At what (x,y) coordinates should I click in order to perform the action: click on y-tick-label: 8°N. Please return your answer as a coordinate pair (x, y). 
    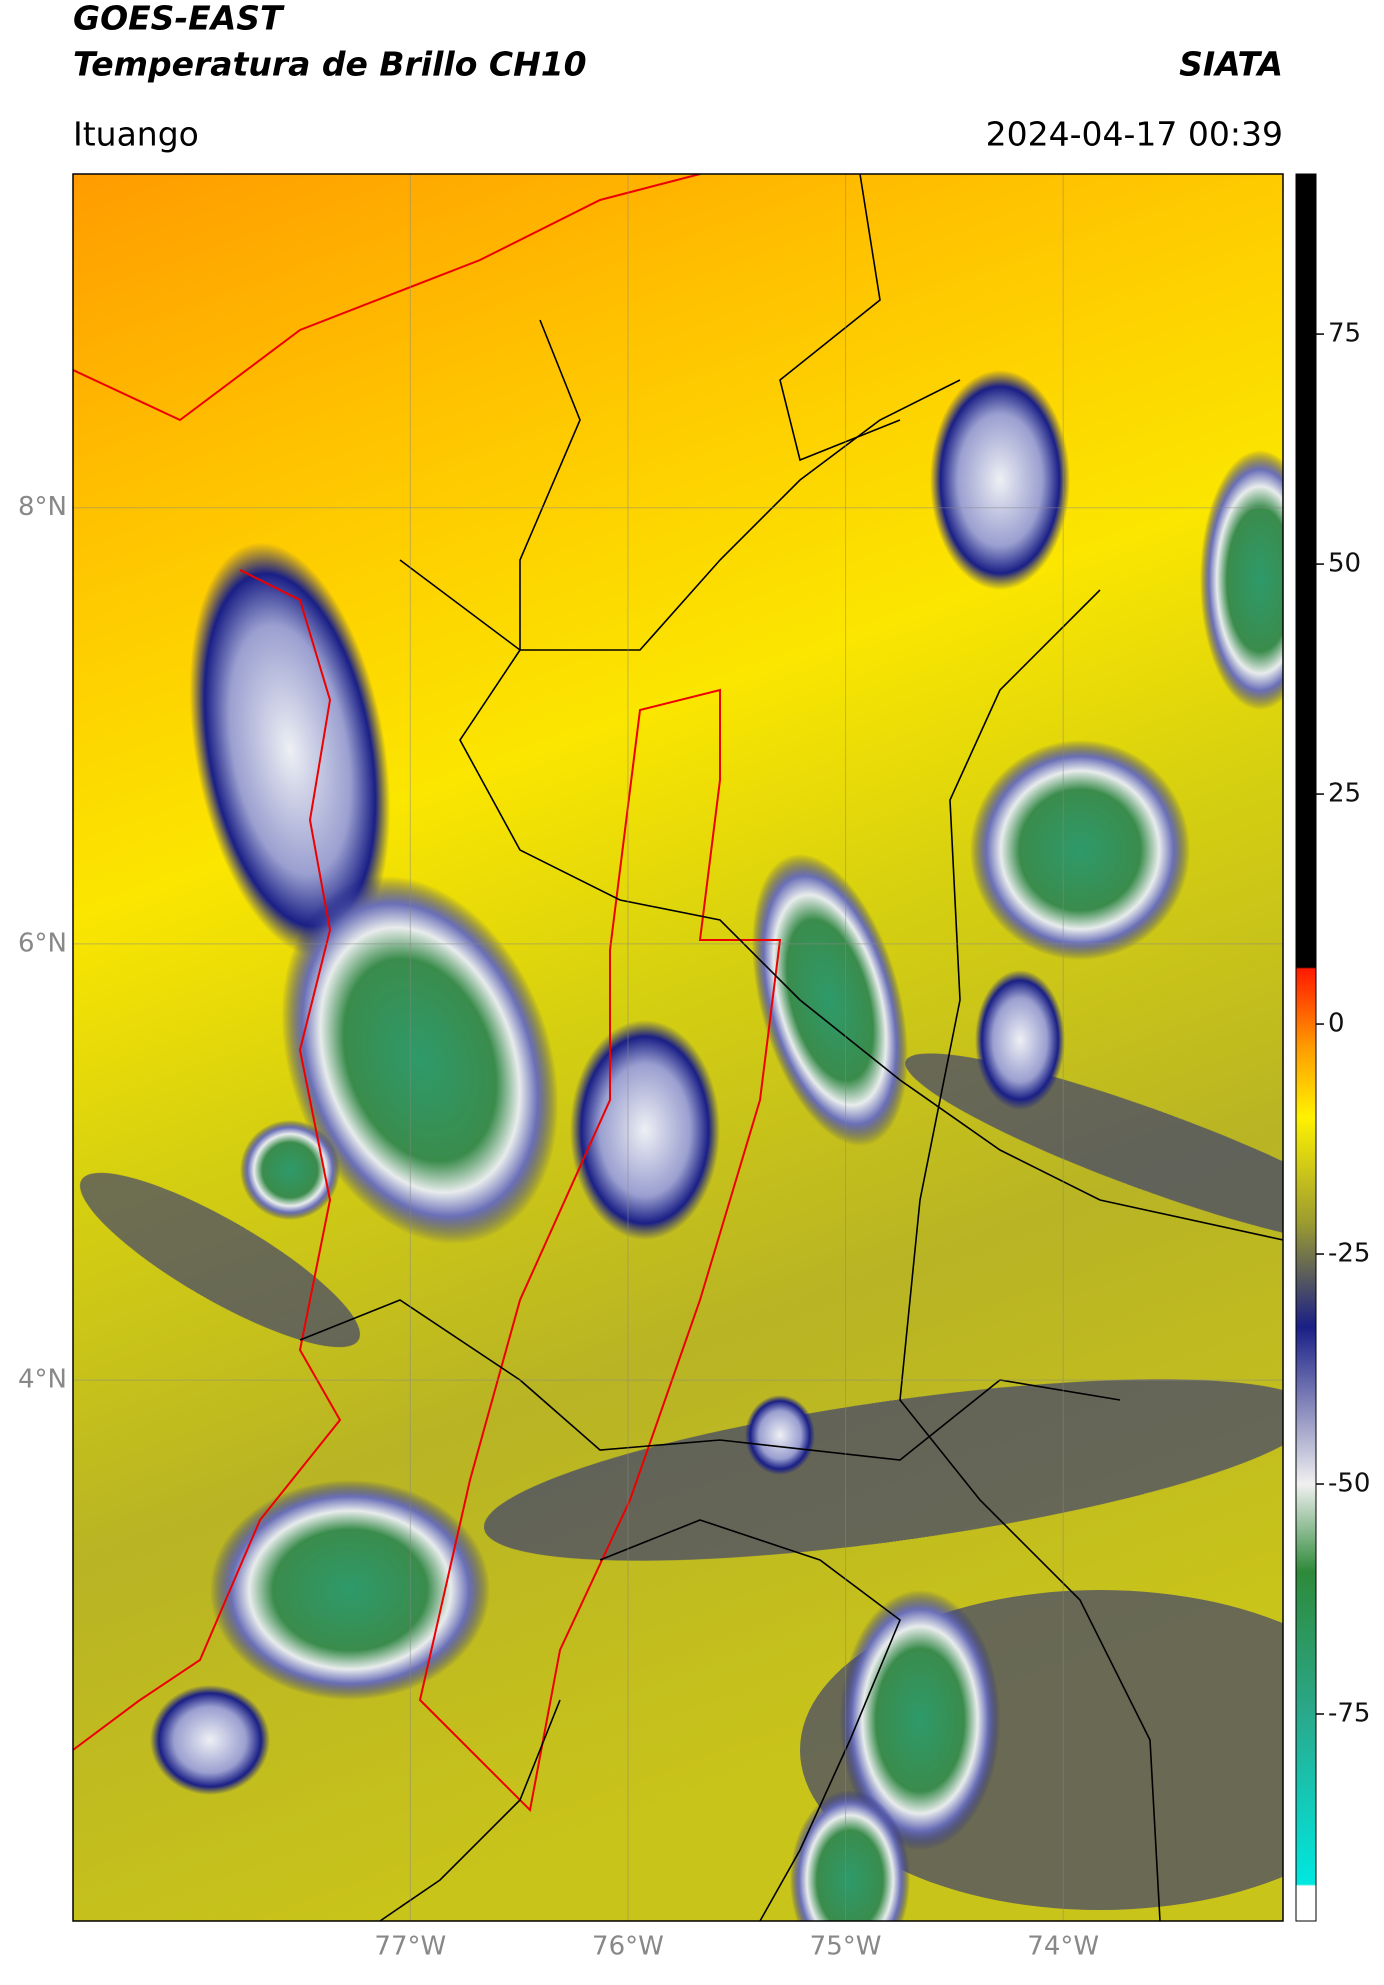
    Looking at the image, I should click on (42, 507).